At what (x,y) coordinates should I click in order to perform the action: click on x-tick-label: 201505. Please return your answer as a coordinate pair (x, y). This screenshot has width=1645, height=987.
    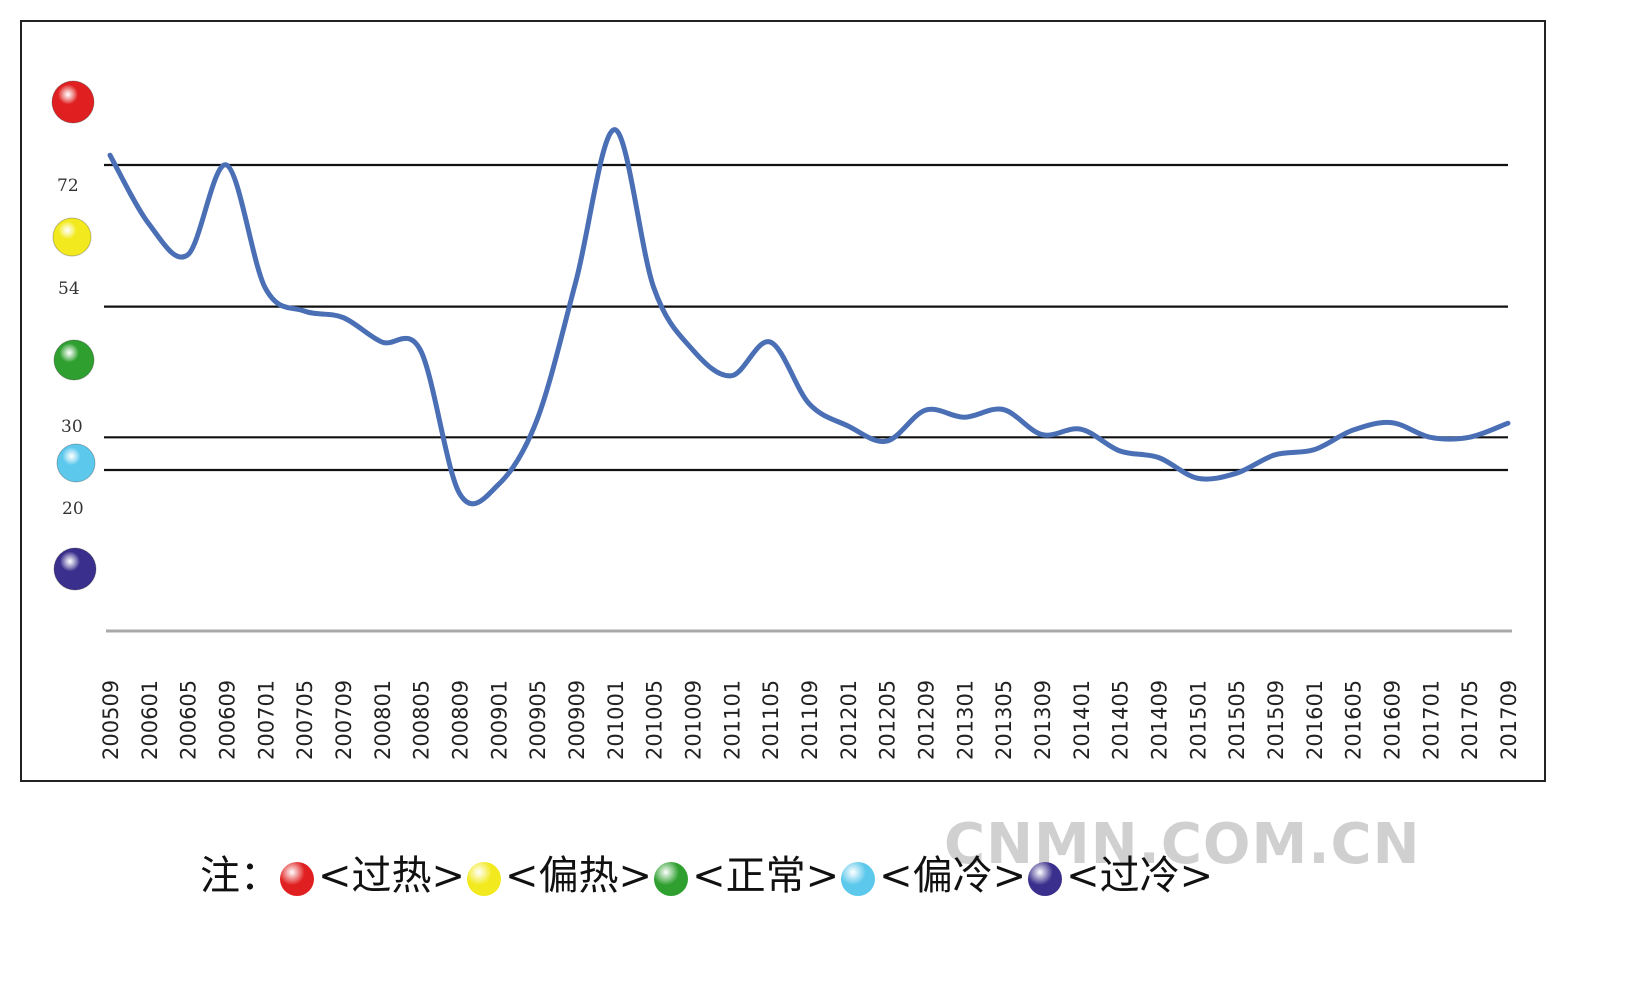
    Looking at the image, I should click on (1237, 720).